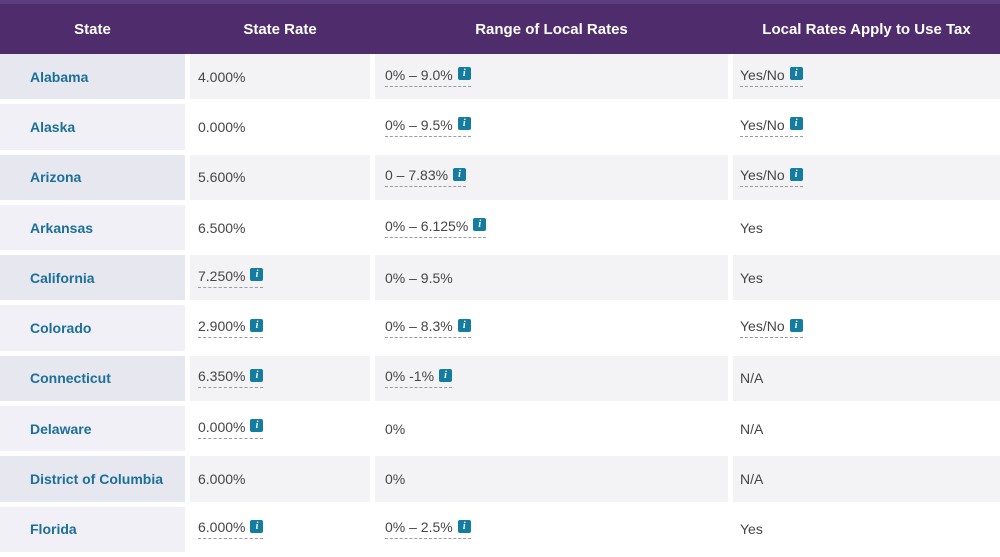  What do you see at coordinates (427, 225) in the screenshot?
I see `local-range-text: 0% – 6.125%` at bounding box center [427, 225].